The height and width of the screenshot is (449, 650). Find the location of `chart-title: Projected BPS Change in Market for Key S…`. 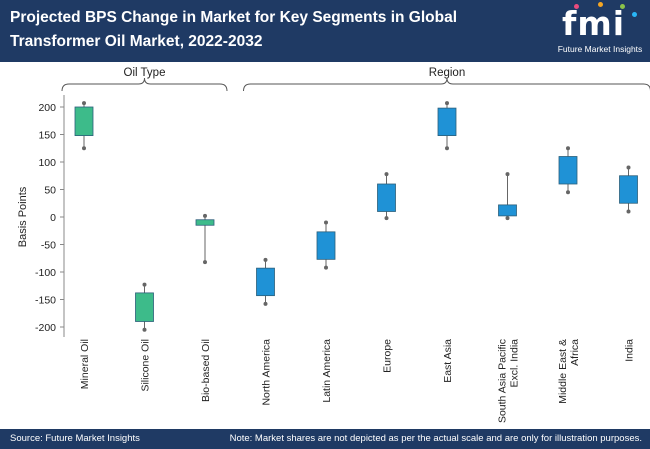

chart-title: Projected BPS Change in Market for Key S… is located at coordinates (234, 29).